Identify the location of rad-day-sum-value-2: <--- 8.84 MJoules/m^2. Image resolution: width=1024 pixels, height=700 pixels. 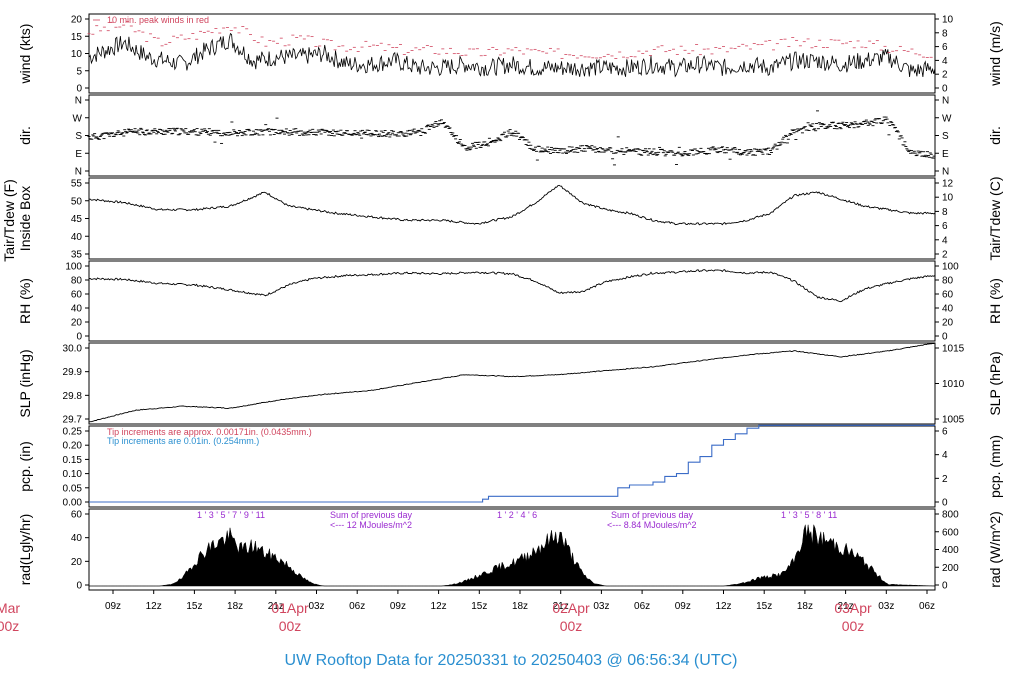
(652, 525).